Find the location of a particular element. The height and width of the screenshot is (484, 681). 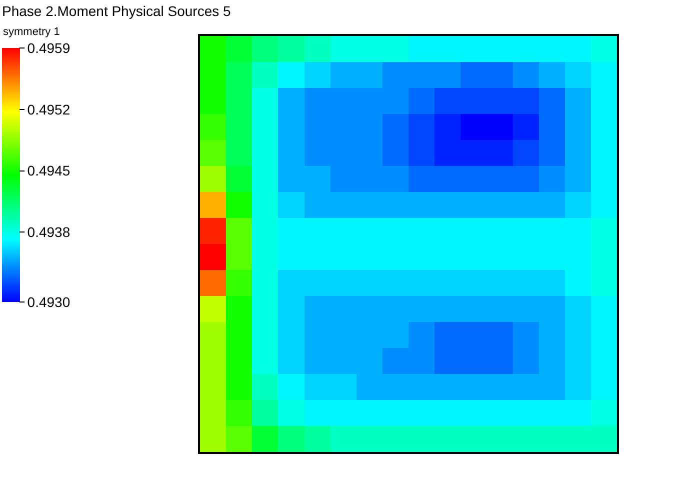

color-bar-label: 0.4952 is located at coordinates (48, 109).